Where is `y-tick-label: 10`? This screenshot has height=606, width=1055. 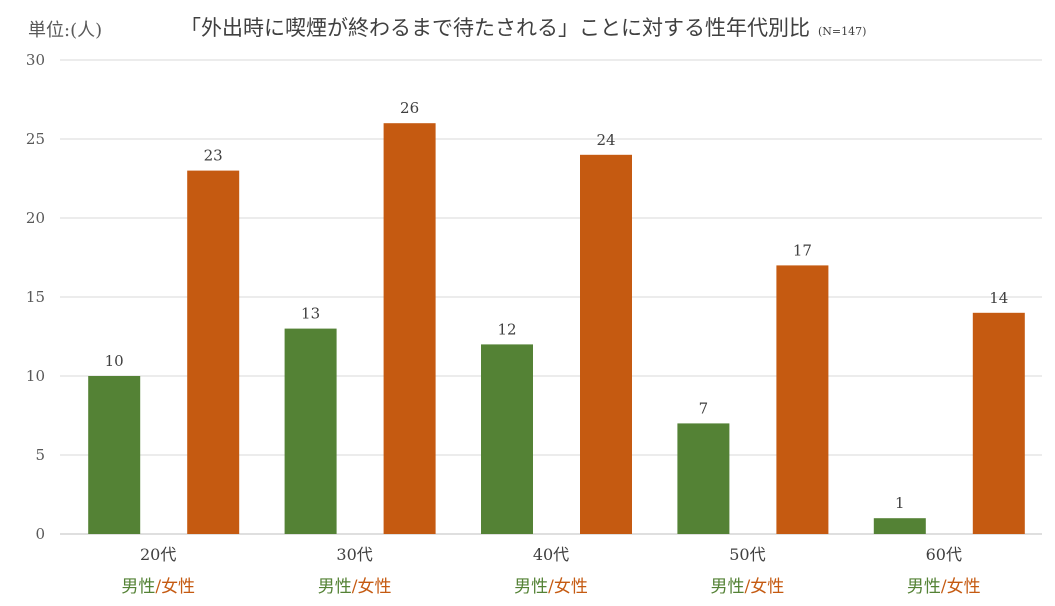 y-tick-label: 10 is located at coordinates (35, 376).